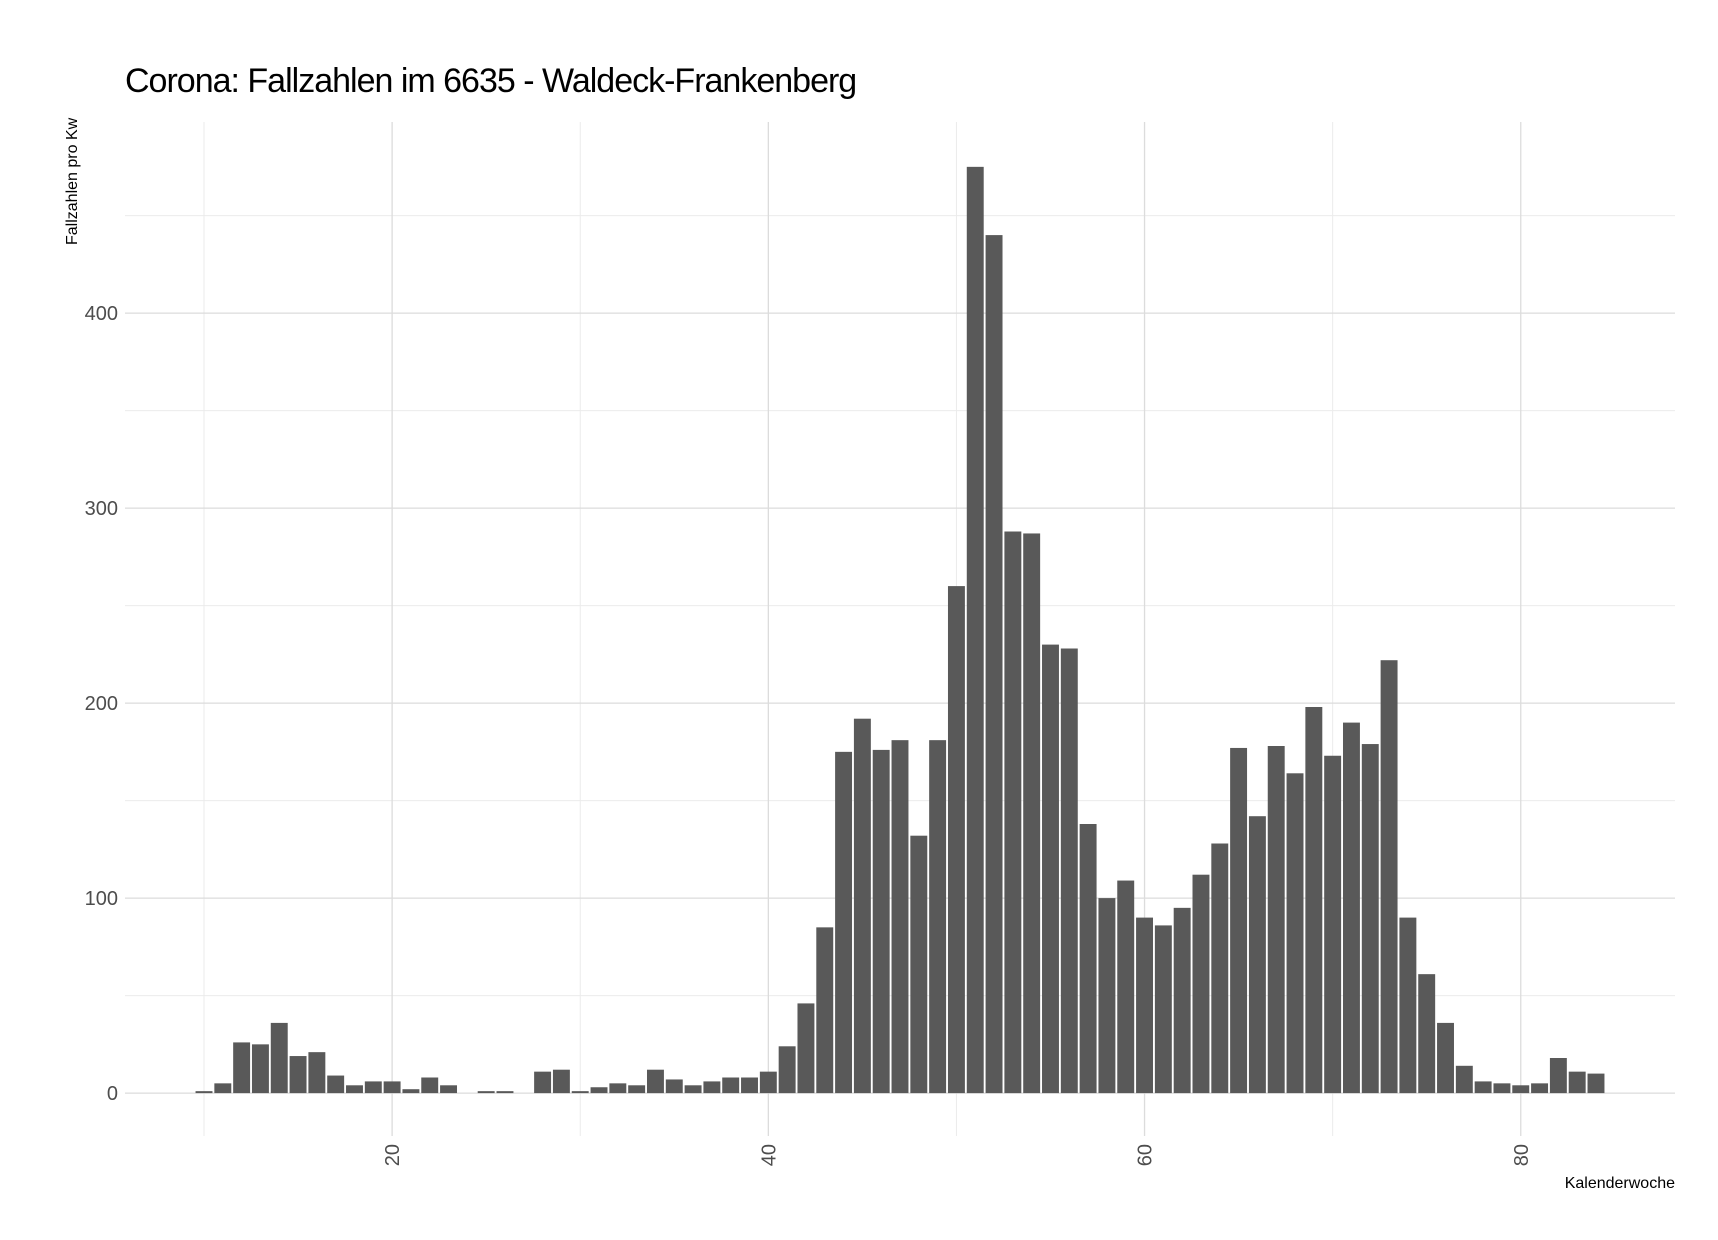 This screenshot has height=1240, width=1718. Describe the element at coordinates (101, 899) in the screenshot. I see `y-tick-label: 100` at that location.